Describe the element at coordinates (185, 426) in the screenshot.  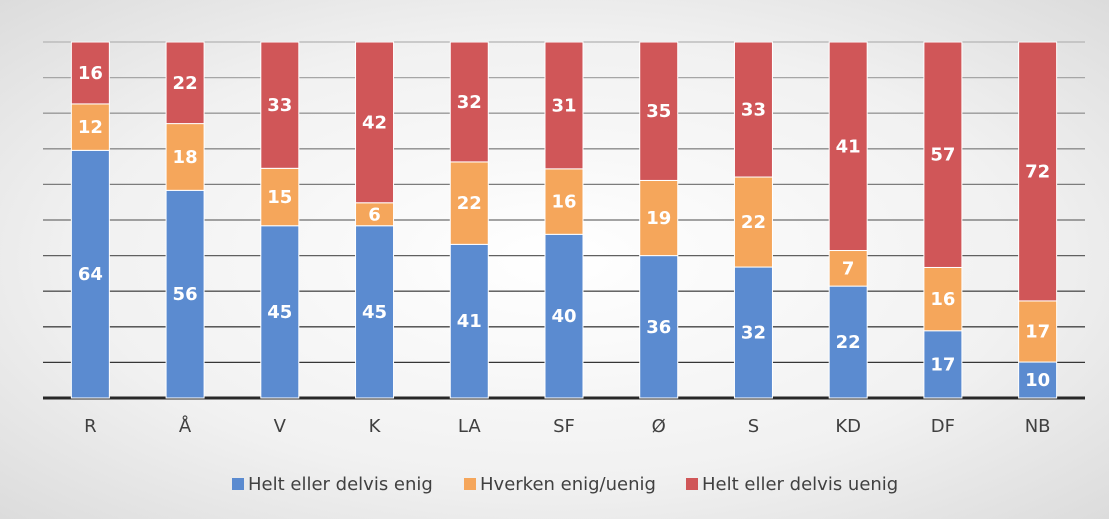
I see `x-tick-label: Å` at that location.